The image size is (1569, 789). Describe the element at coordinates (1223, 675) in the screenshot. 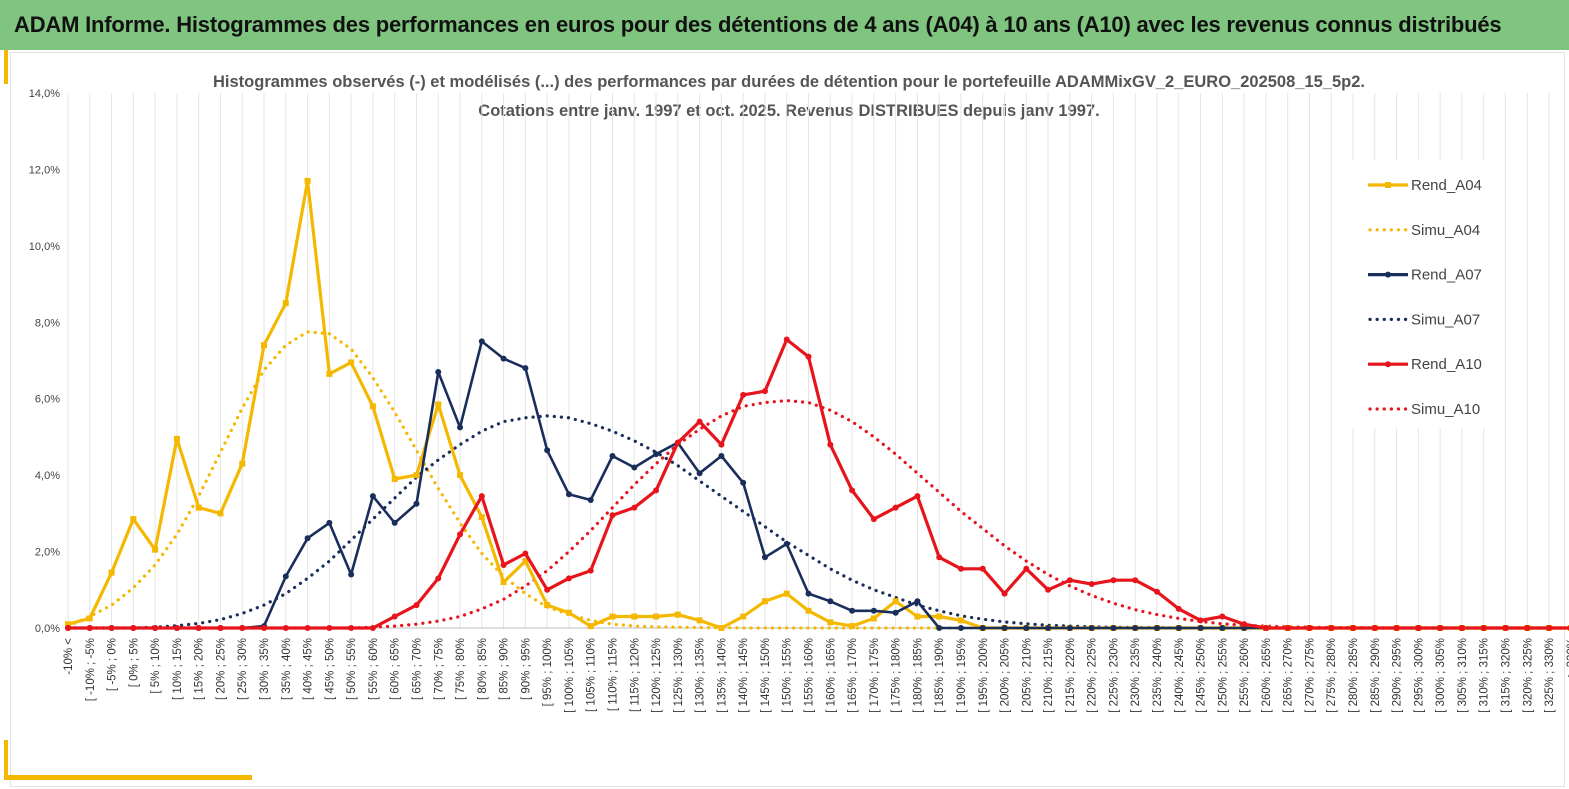

I see `x-tick-label: [ 250% ; 255%` at that location.